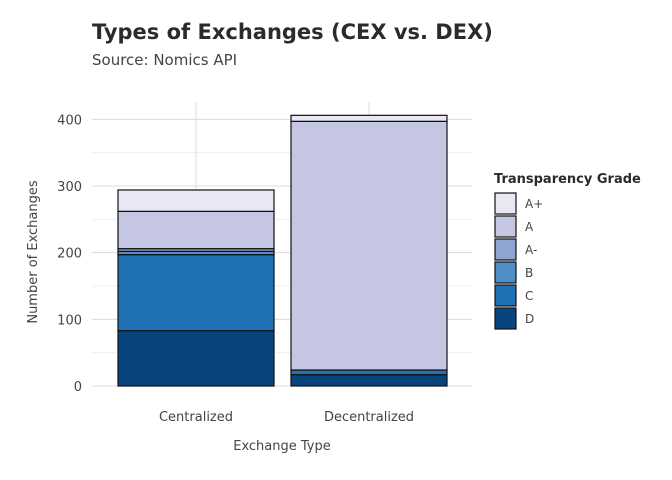 Image resolution: width=672 pixels, height=480 pixels. What do you see at coordinates (529, 227) in the screenshot?
I see `legend-label: A` at bounding box center [529, 227].